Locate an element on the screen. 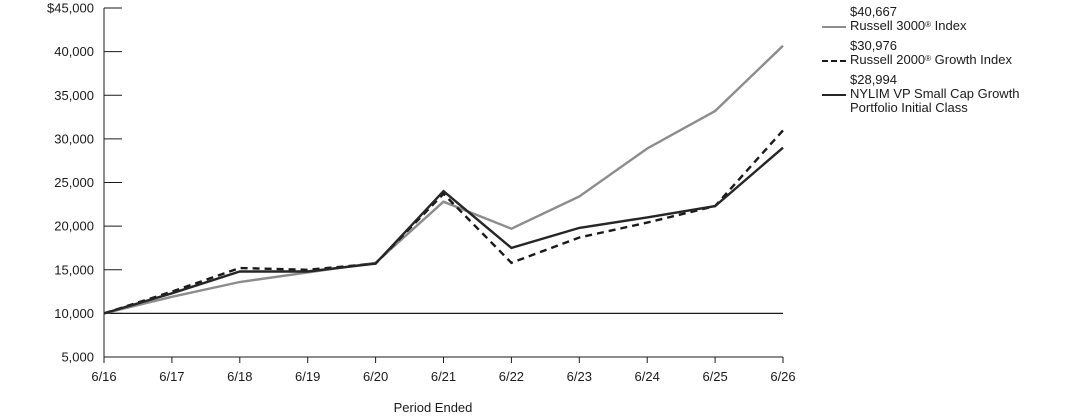 The width and height of the screenshot is (1092, 417). legend-value-nylim-vp-small-cap-growth: $28,994 is located at coordinates (873, 79).